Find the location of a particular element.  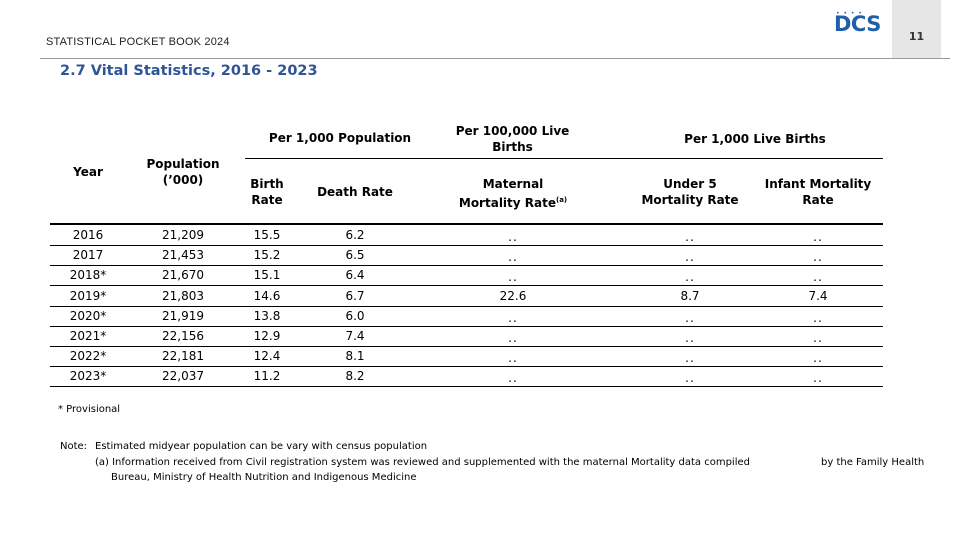

cell-birth-rate: 14.6 is located at coordinates (267, 295).